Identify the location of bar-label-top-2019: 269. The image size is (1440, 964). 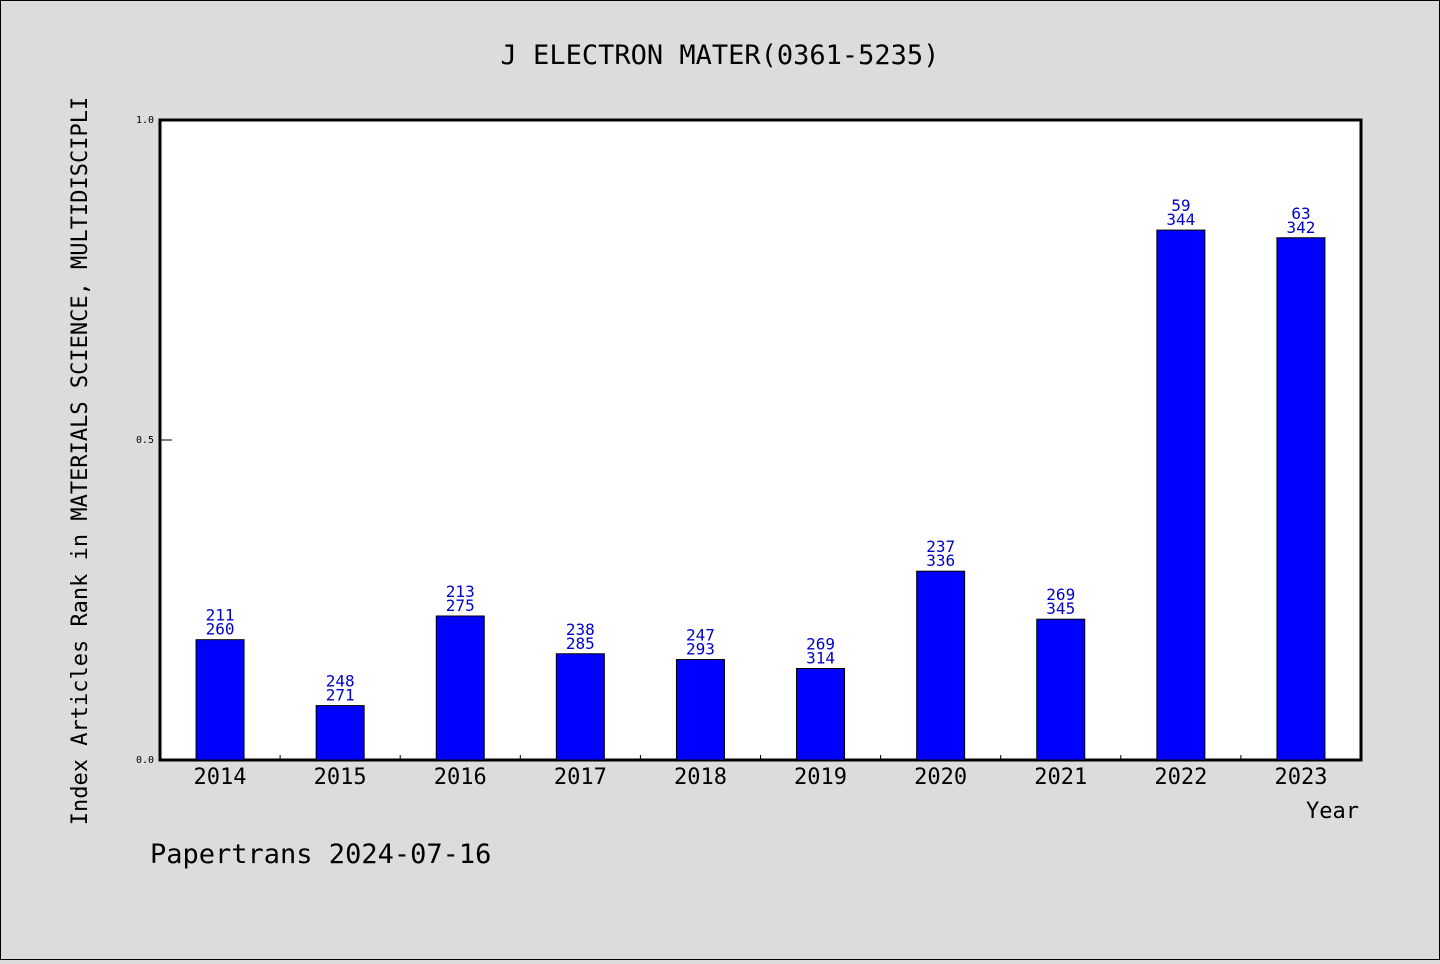
(820, 643).